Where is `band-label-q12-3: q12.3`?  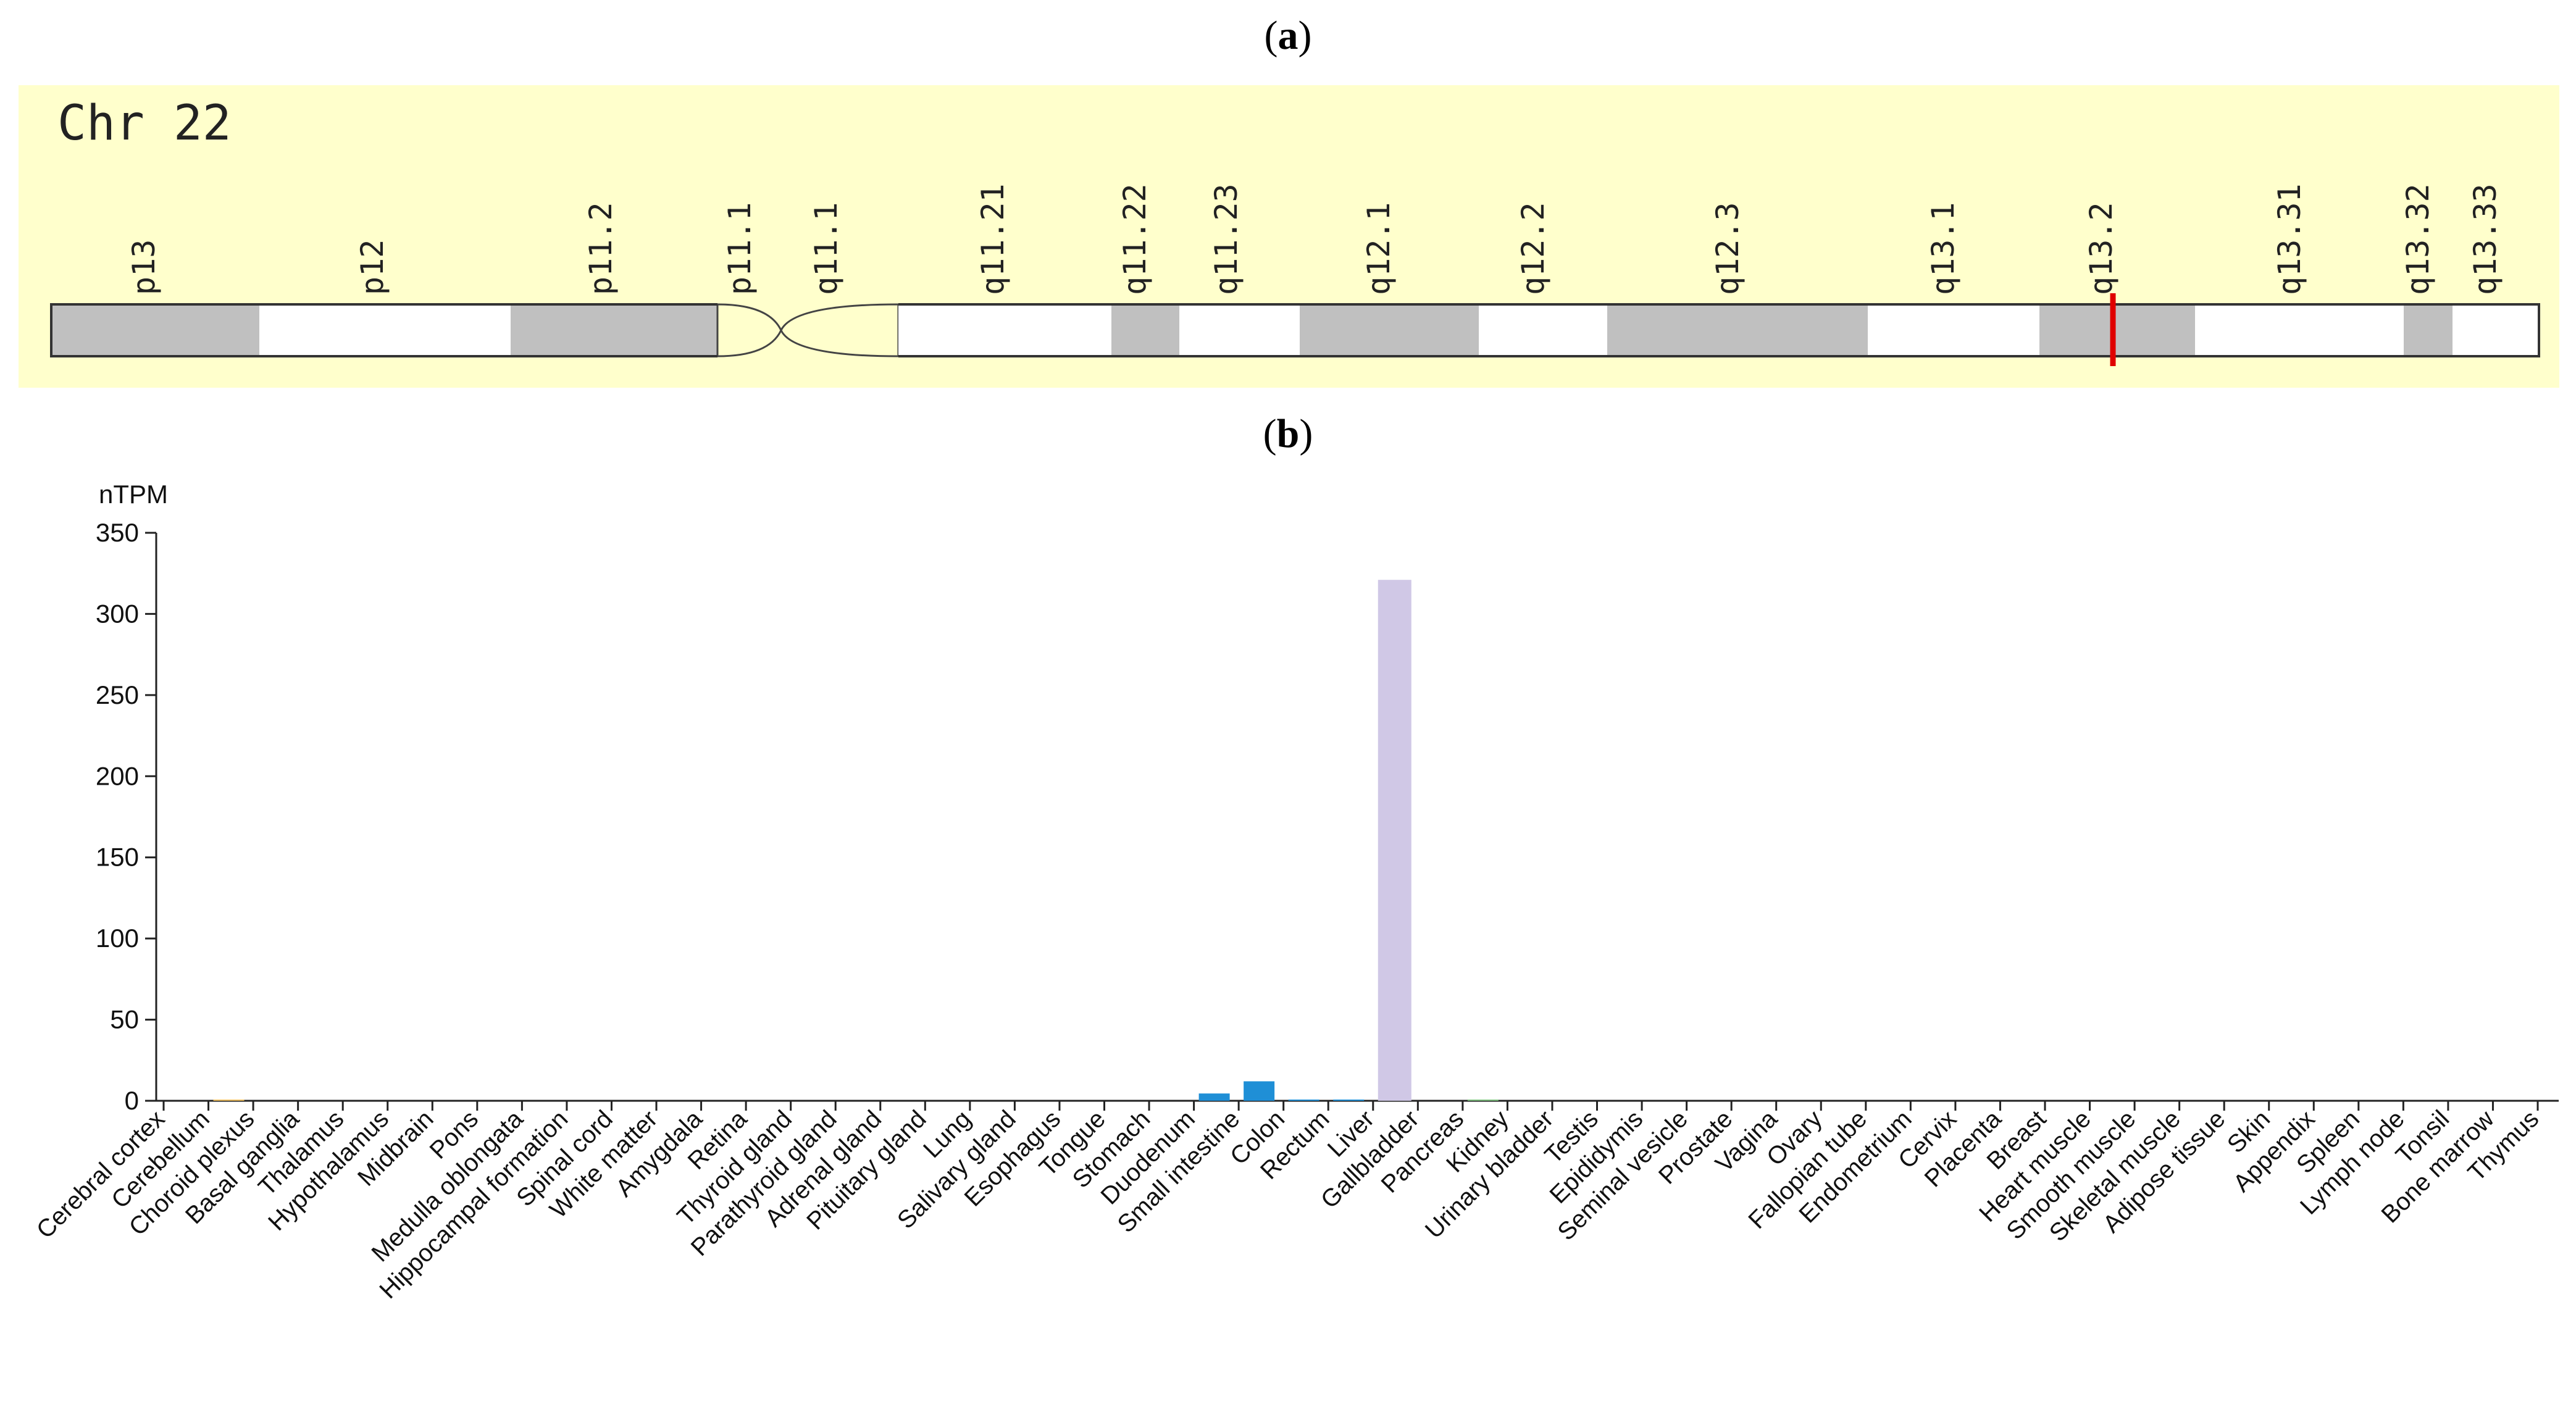 band-label-q12-3: q12.3 is located at coordinates (1728, 249).